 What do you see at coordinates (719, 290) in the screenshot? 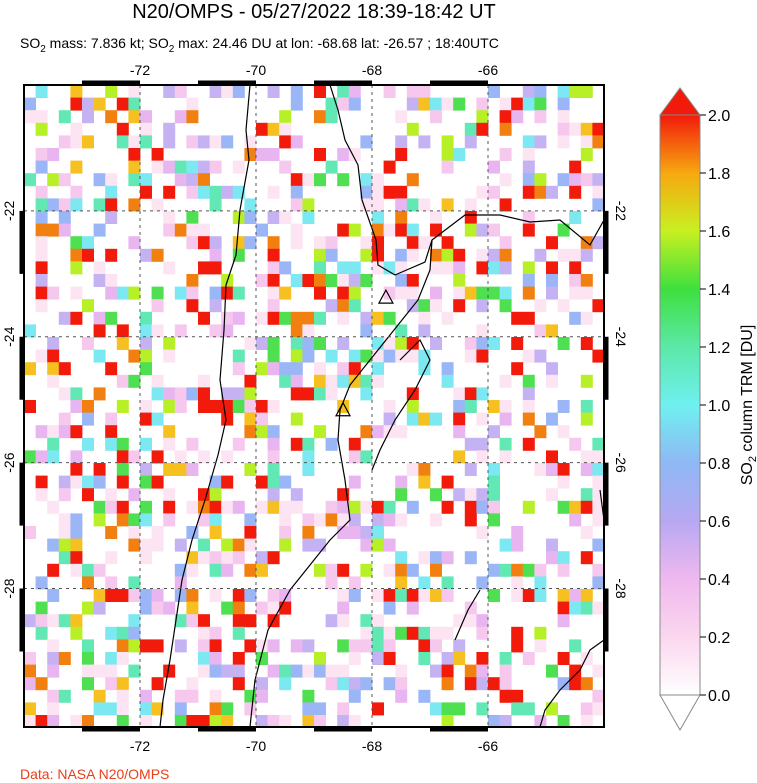
I see `colorbar-tick-label: 1.4` at bounding box center [719, 290].